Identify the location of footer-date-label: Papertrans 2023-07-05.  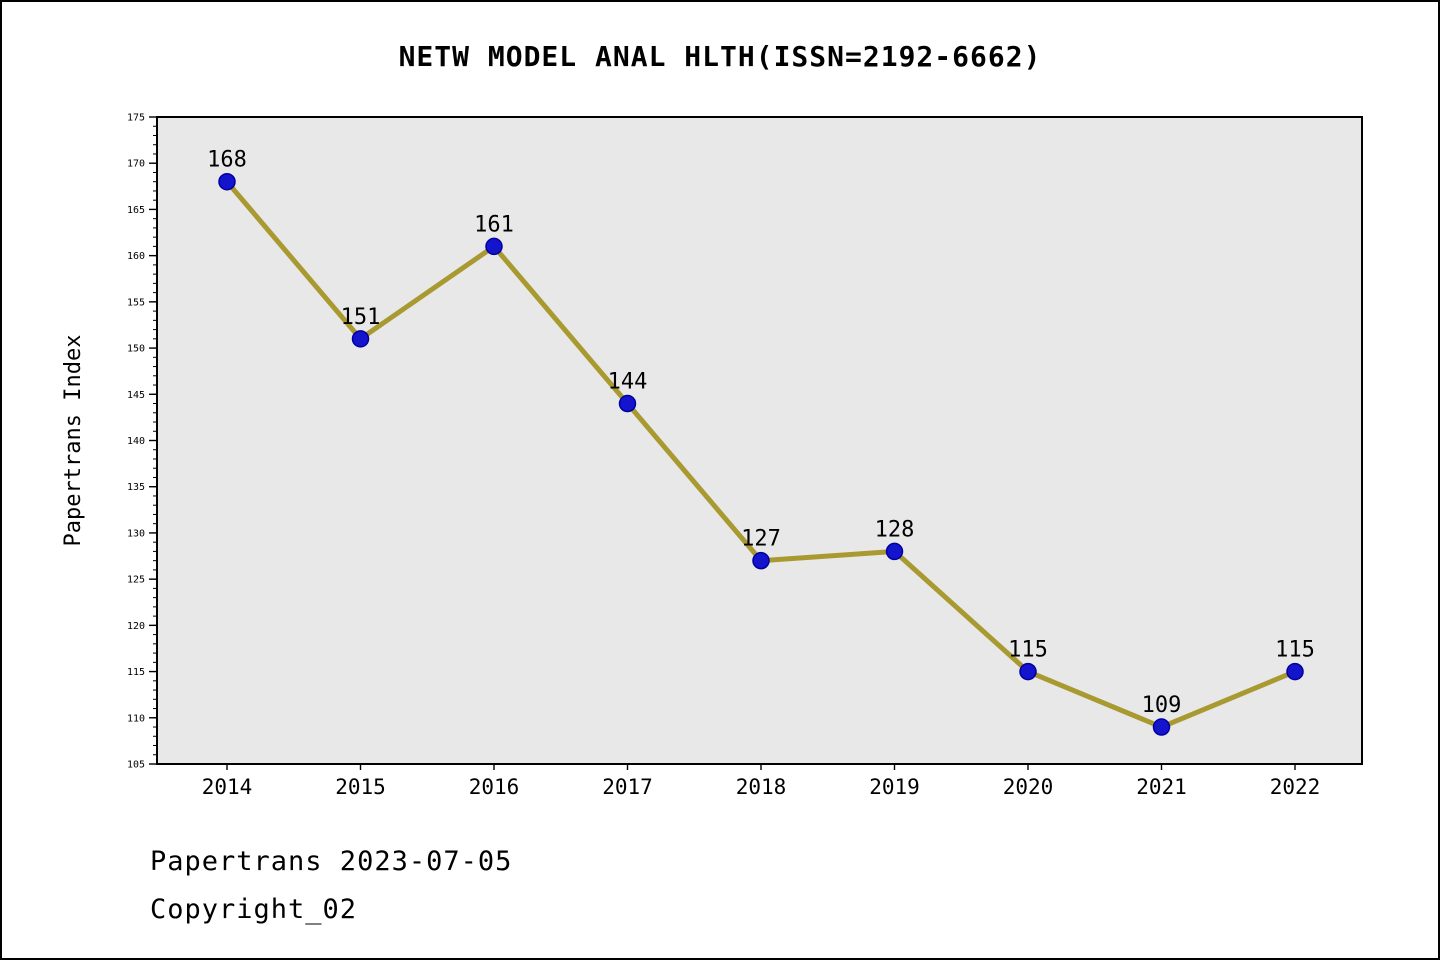
(331, 861).